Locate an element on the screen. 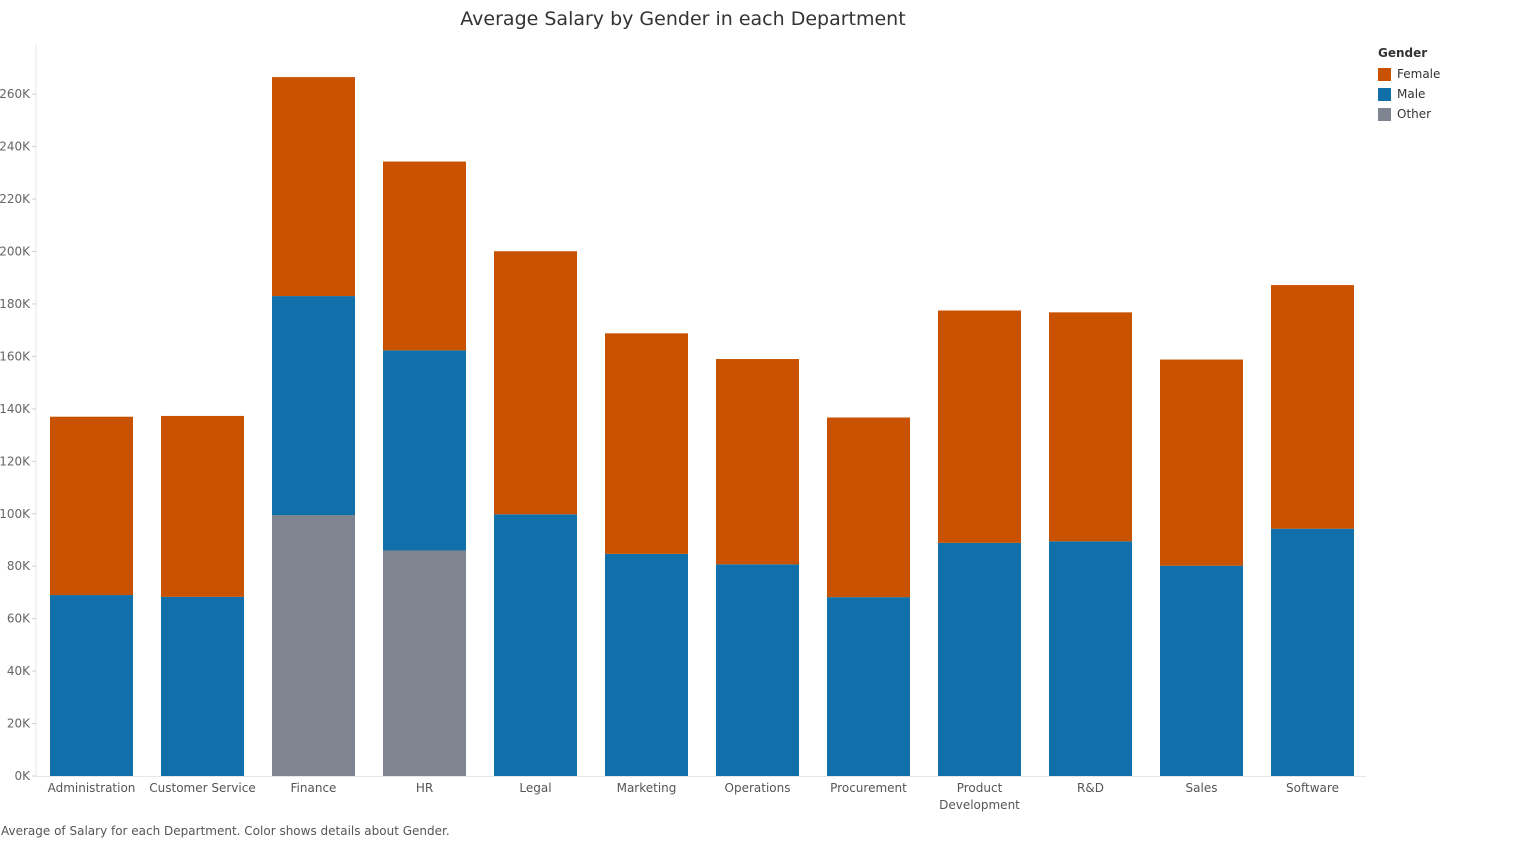 The width and height of the screenshot is (1516, 841). x-category-label-line: Legal is located at coordinates (535, 788).